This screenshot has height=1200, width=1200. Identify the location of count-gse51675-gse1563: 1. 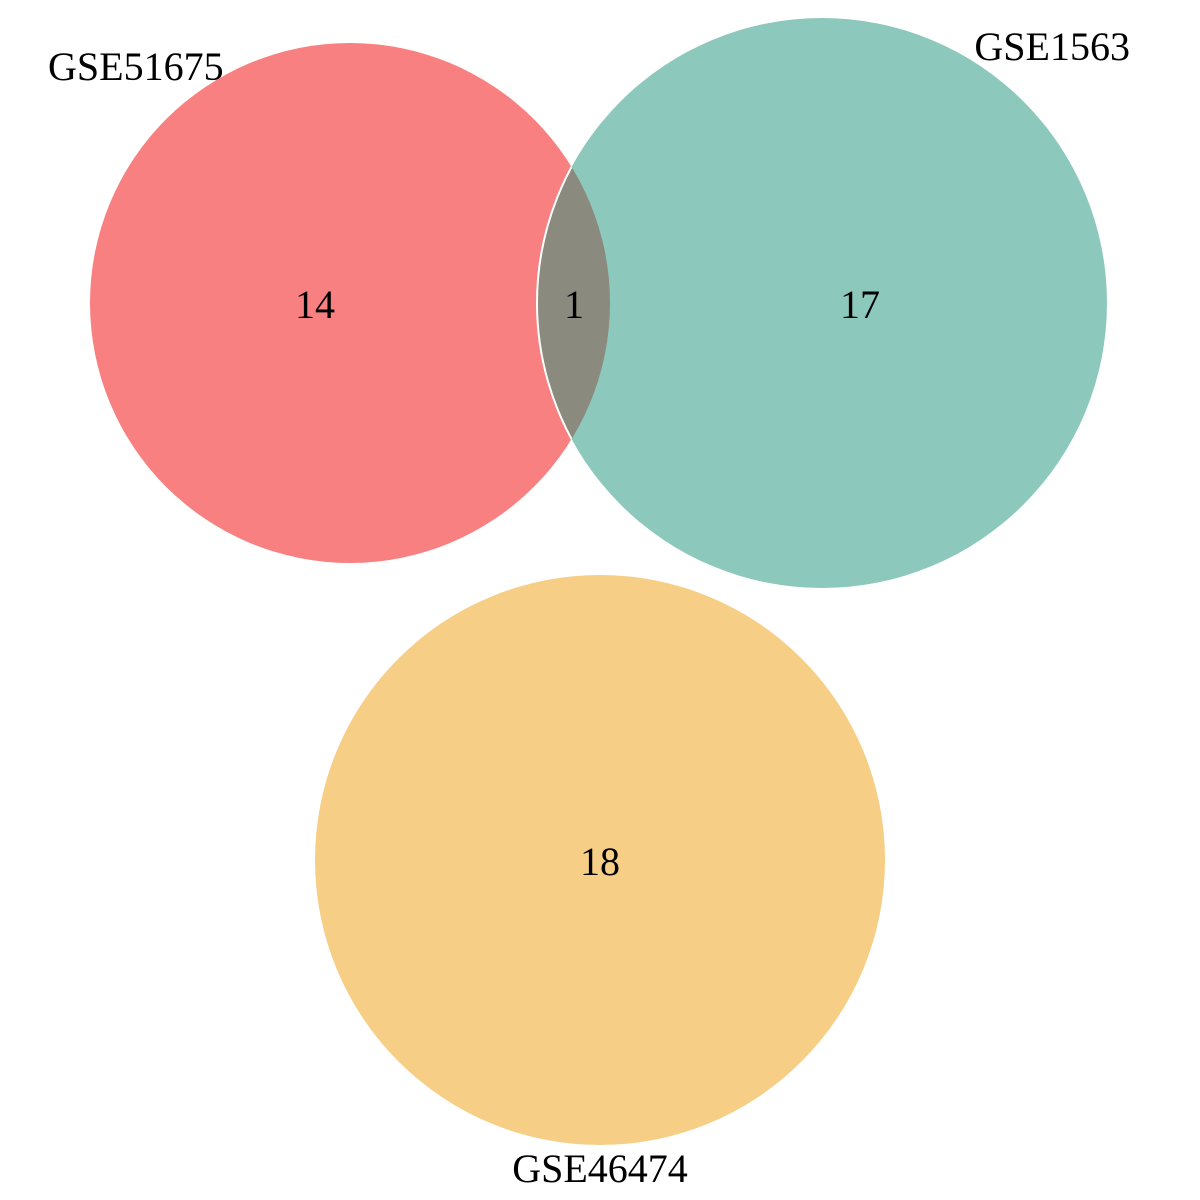
(574, 304).